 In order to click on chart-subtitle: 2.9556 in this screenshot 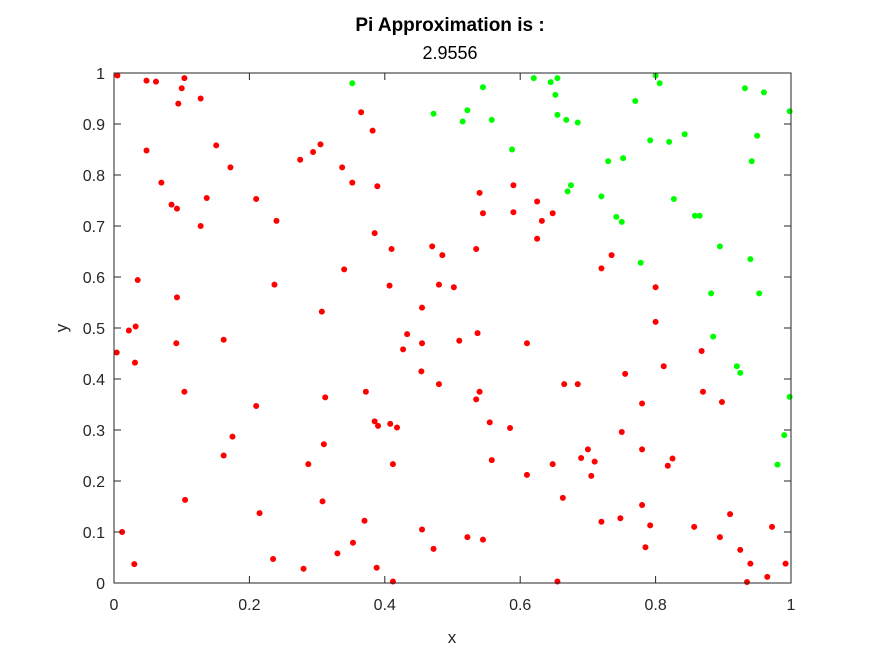, I will do `click(449, 53)`.